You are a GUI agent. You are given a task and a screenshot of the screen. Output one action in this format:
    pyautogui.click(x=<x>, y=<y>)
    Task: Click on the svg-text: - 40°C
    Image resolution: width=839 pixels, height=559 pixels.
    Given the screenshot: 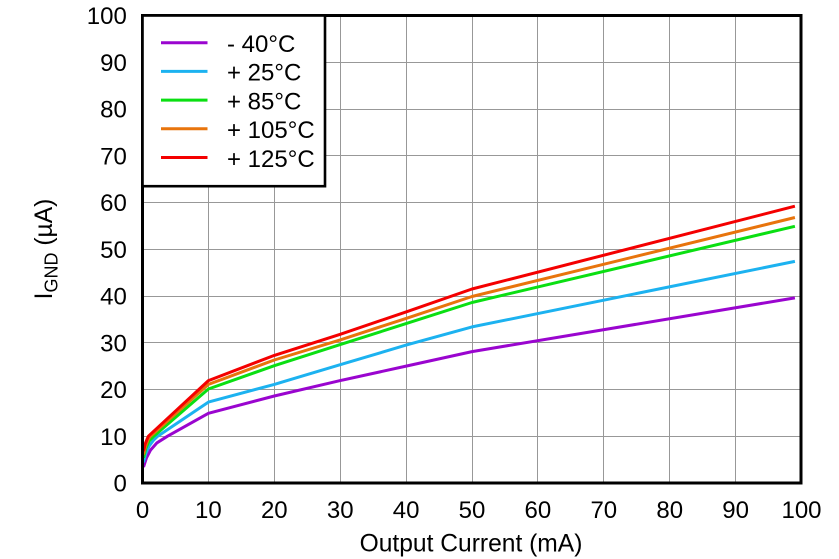 What is the action you would take?
    pyautogui.click(x=261, y=44)
    